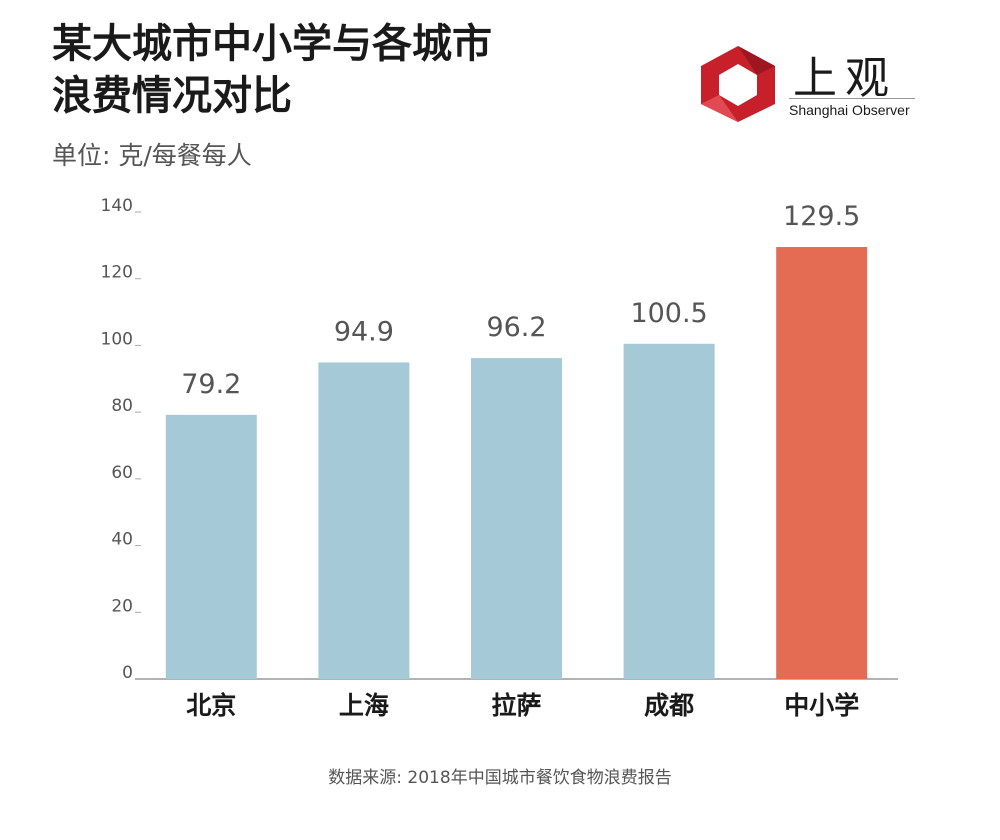  I want to click on y-tick-label: 20, so click(122, 606).